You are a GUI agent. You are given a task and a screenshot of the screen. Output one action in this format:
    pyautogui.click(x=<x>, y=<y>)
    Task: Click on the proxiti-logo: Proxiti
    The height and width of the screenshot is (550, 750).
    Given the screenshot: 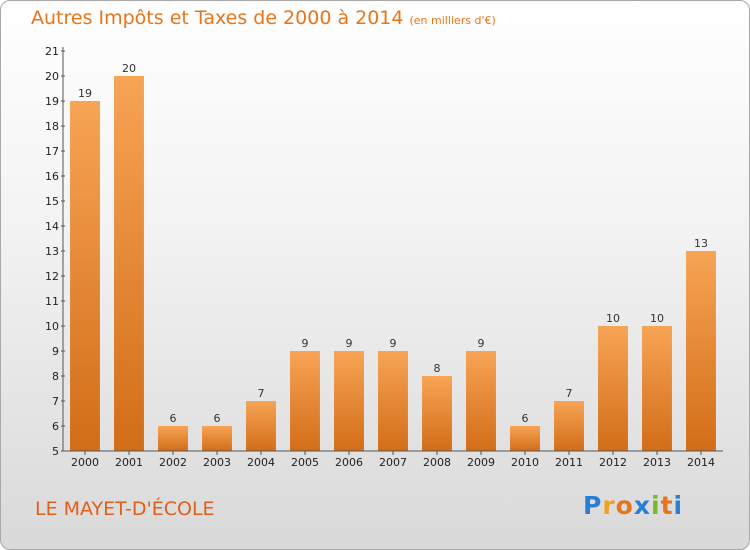 What is the action you would take?
    pyautogui.click(x=633, y=505)
    